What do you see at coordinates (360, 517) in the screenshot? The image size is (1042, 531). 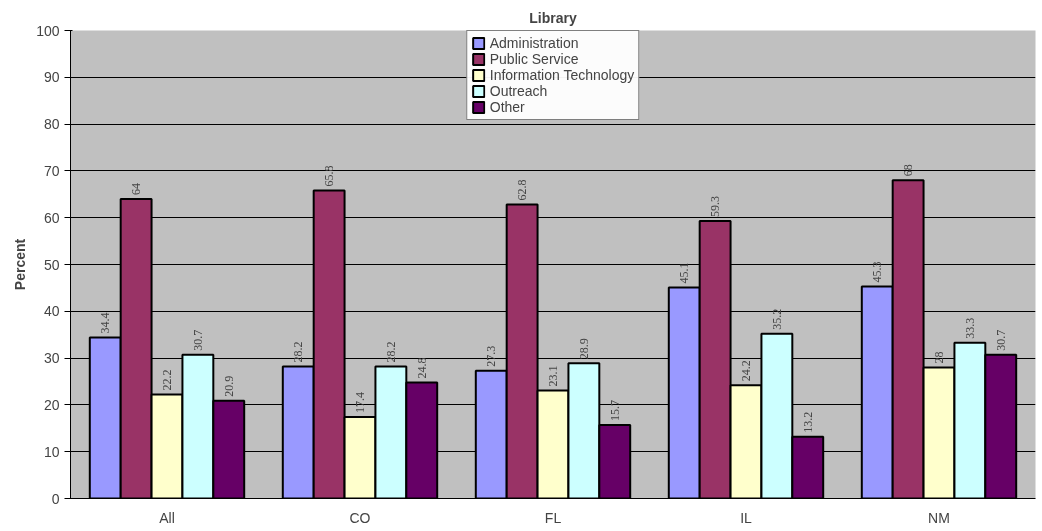 I see `x-tick-label: CO` at bounding box center [360, 517].